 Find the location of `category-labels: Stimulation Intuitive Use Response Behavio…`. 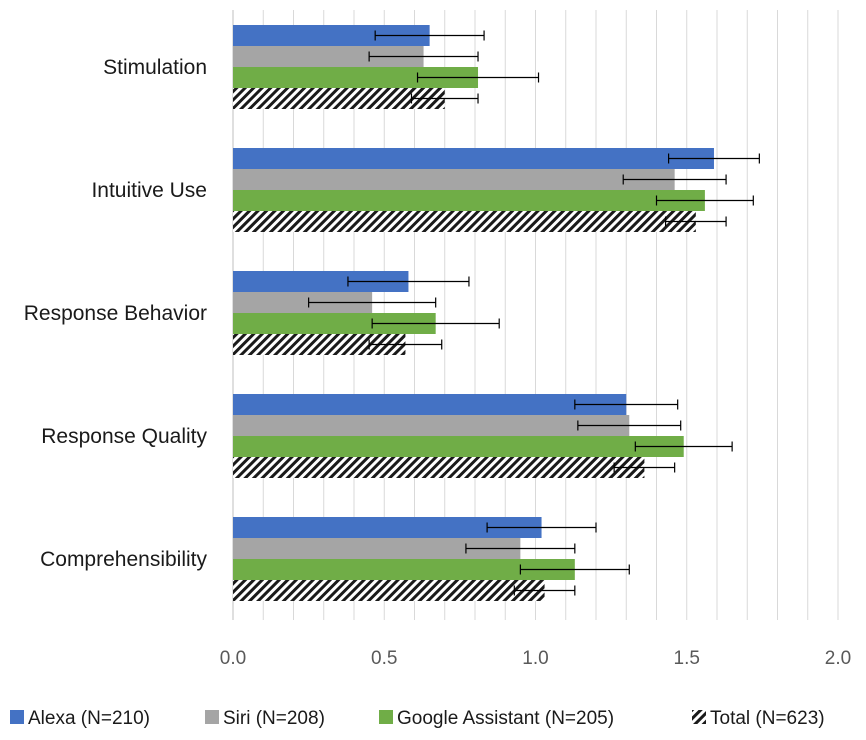

category-labels: Stimulation Intuitive Use Response Behavio… is located at coordinates (116, 313).